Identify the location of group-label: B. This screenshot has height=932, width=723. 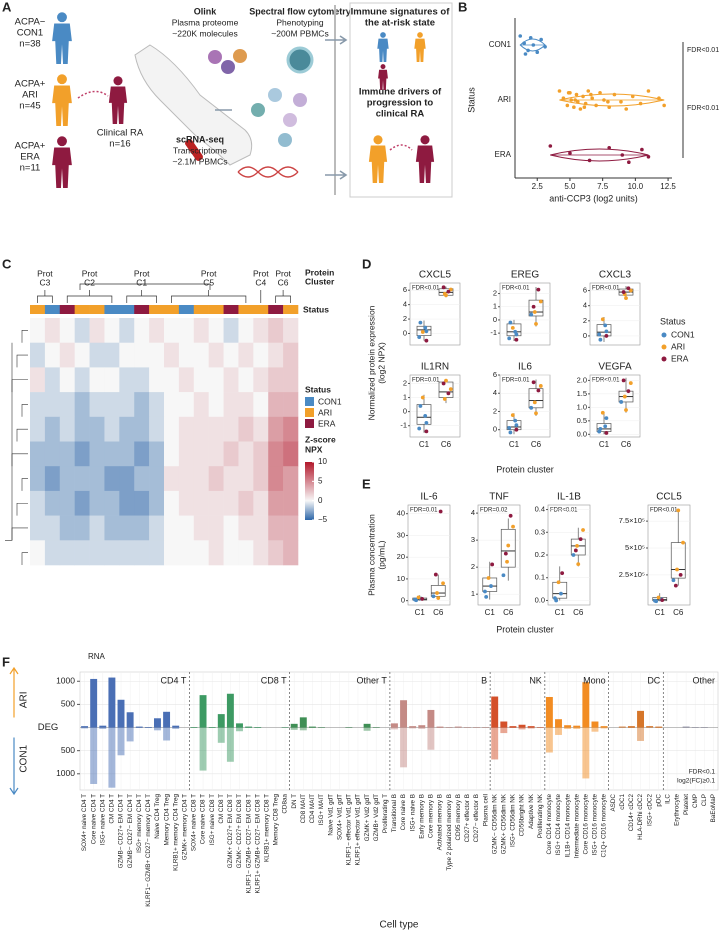
(484, 680).